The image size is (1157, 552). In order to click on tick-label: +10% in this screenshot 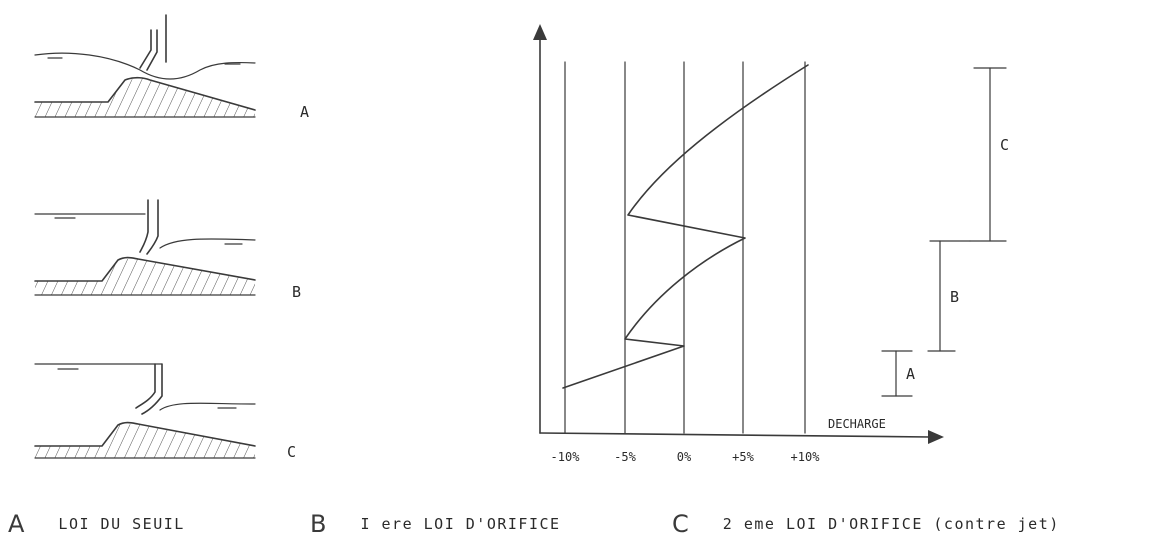, I will do `click(806, 457)`.